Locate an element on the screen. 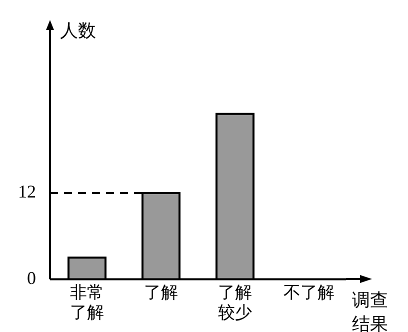 This screenshot has width=408, height=332. x-tick-label: 了解 is located at coordinates (161, 292).